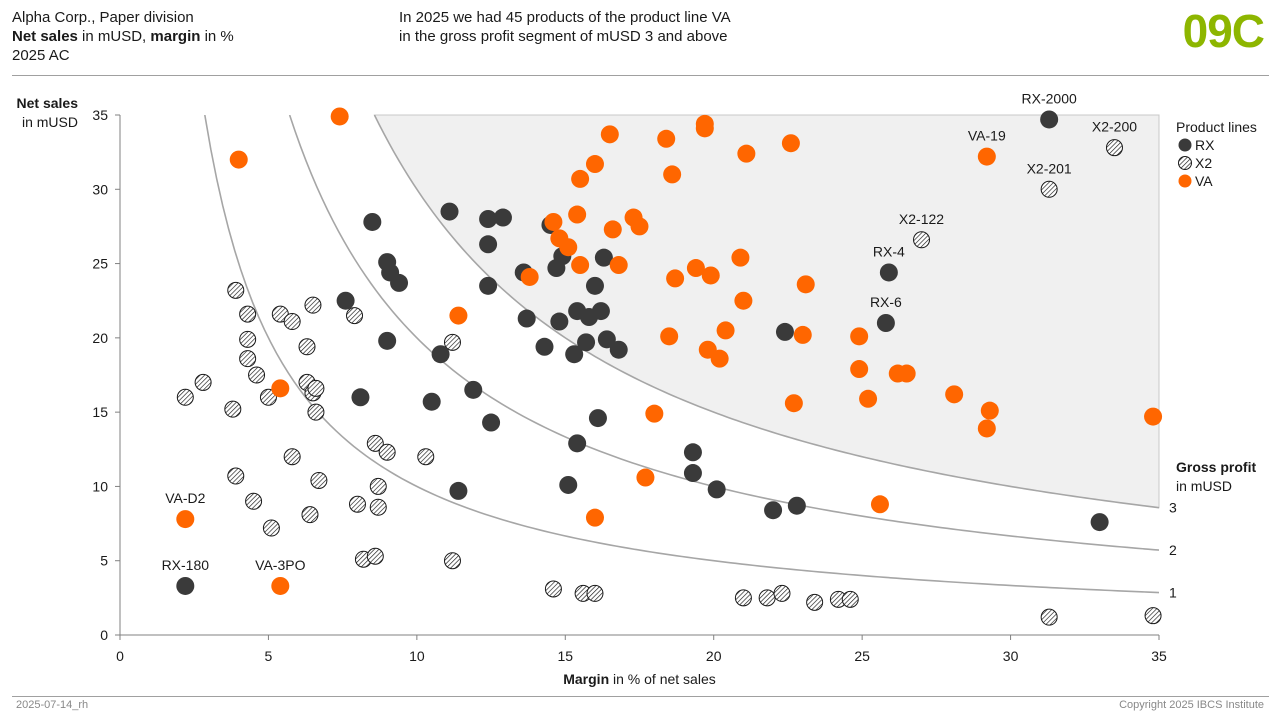 The width and height of the screenshot is (1280, 720). What do you see at coordinates (50, 122) in the screenshot?
I see `y-axis-unit: in mUSD` at bounding box center [50, 122].